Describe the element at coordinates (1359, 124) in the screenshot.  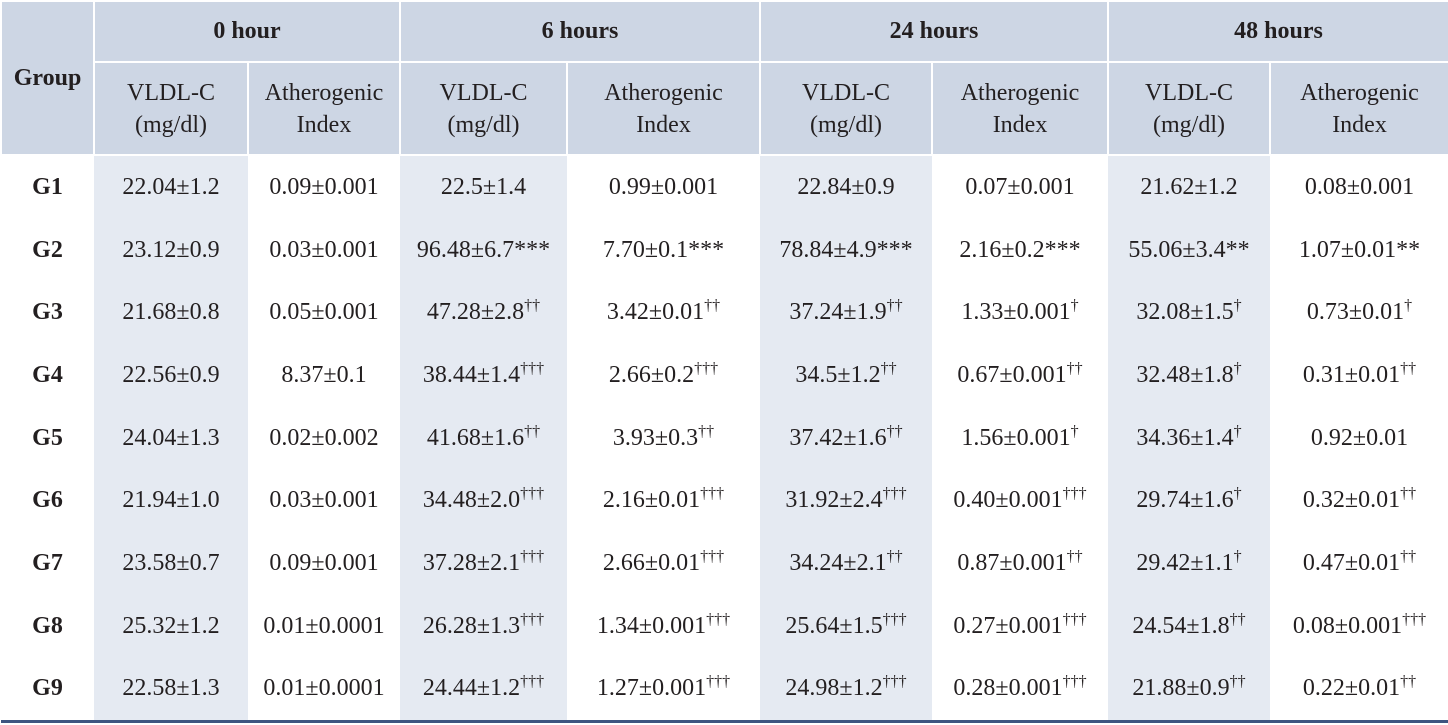
I see `subheader-line: Index` at that location.